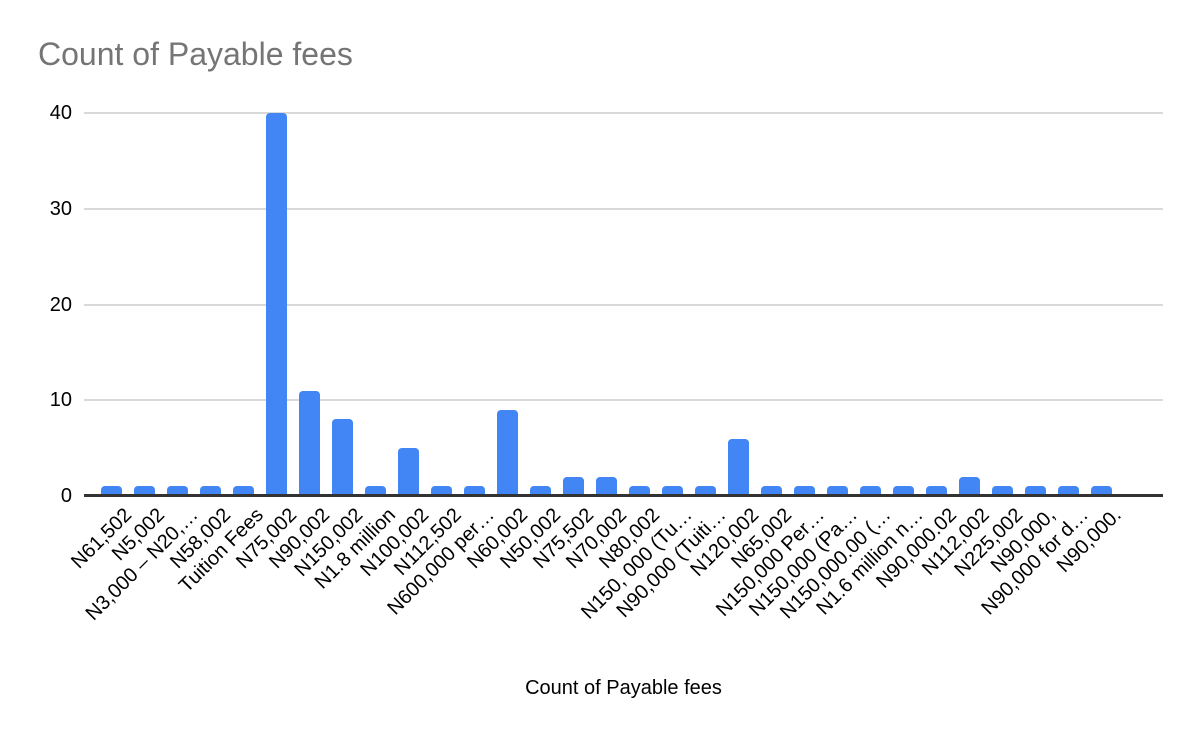  I want to click on y-tick-label: 40, so click(60, 113).